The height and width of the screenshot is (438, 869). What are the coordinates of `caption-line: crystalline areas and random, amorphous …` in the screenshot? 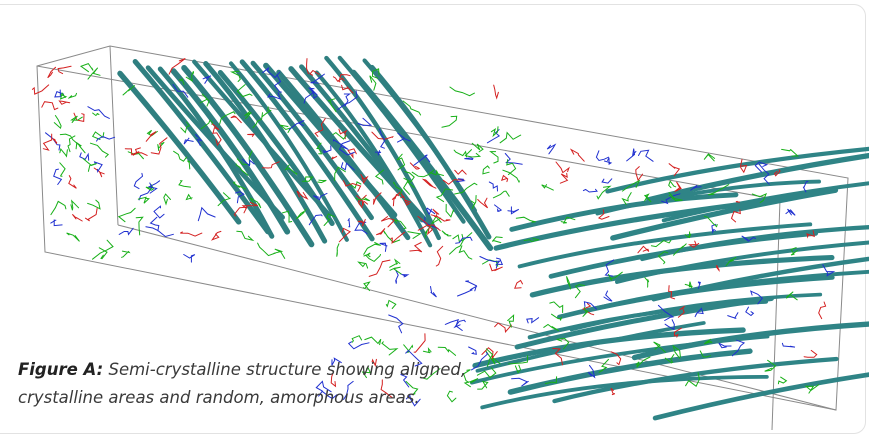 It's located at (219, 397).